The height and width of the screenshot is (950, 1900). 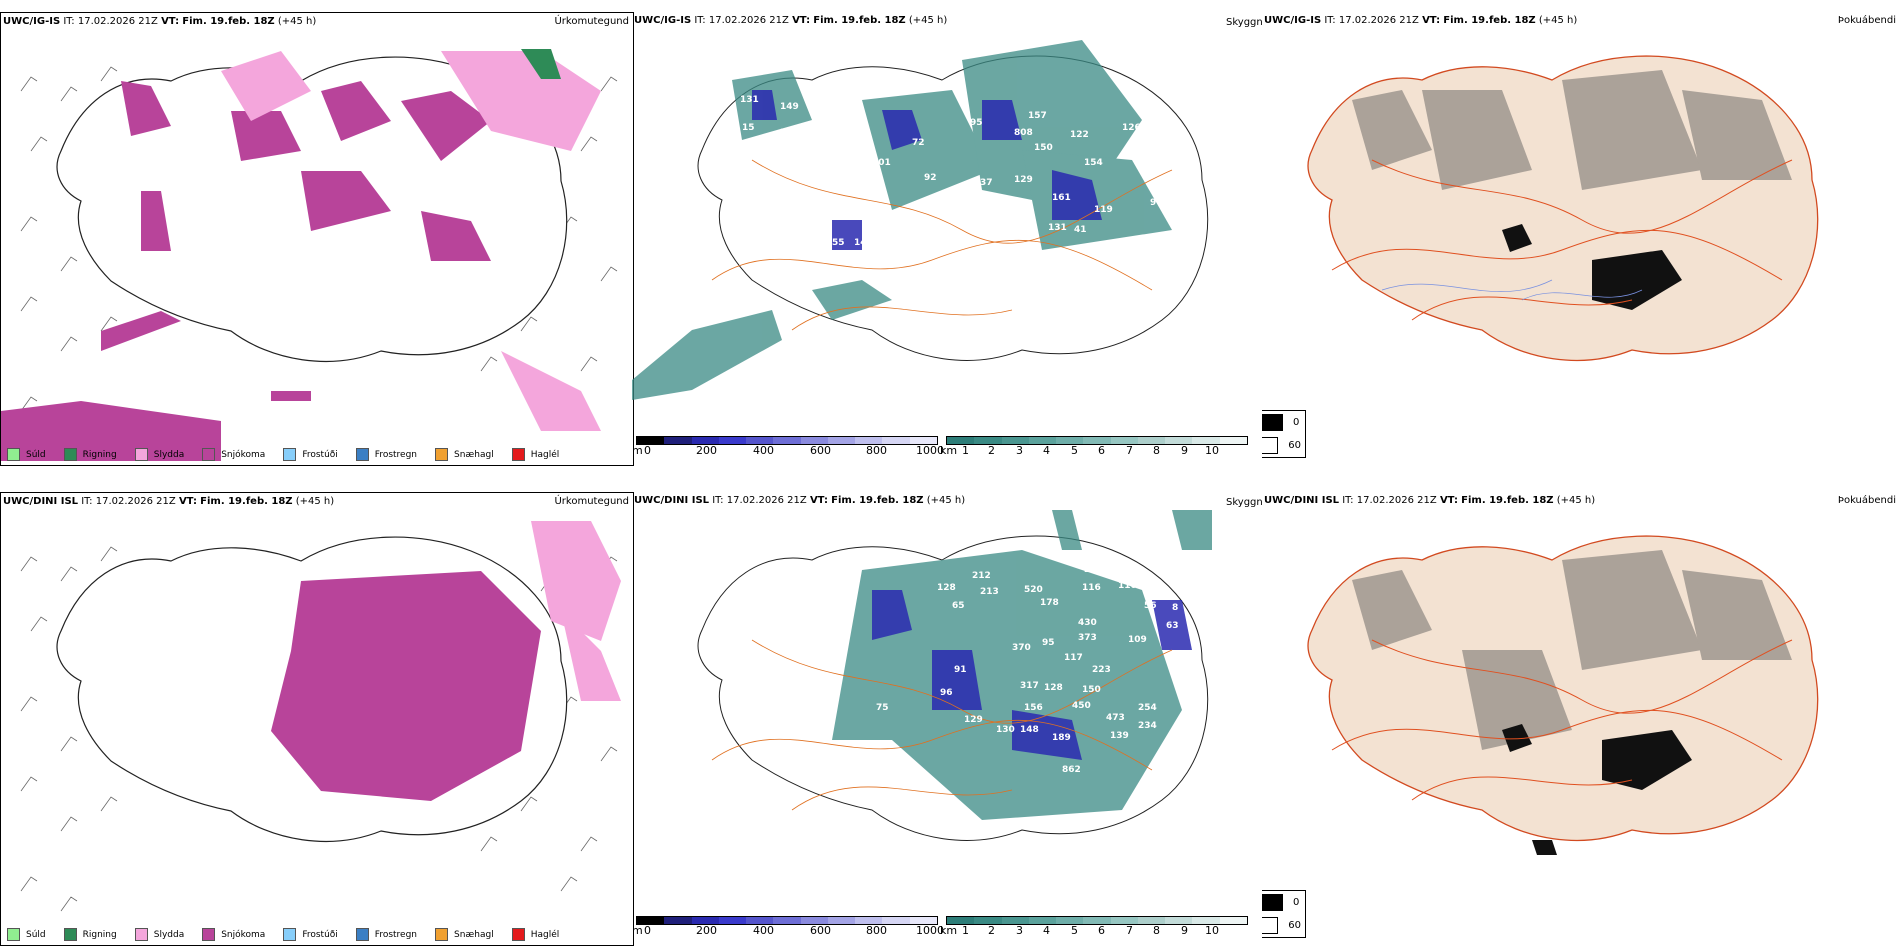 What do you see at coordinates (90, 934) in the screenshot?
I see `legend-item: Rigning` at bounding box center [90, 934].